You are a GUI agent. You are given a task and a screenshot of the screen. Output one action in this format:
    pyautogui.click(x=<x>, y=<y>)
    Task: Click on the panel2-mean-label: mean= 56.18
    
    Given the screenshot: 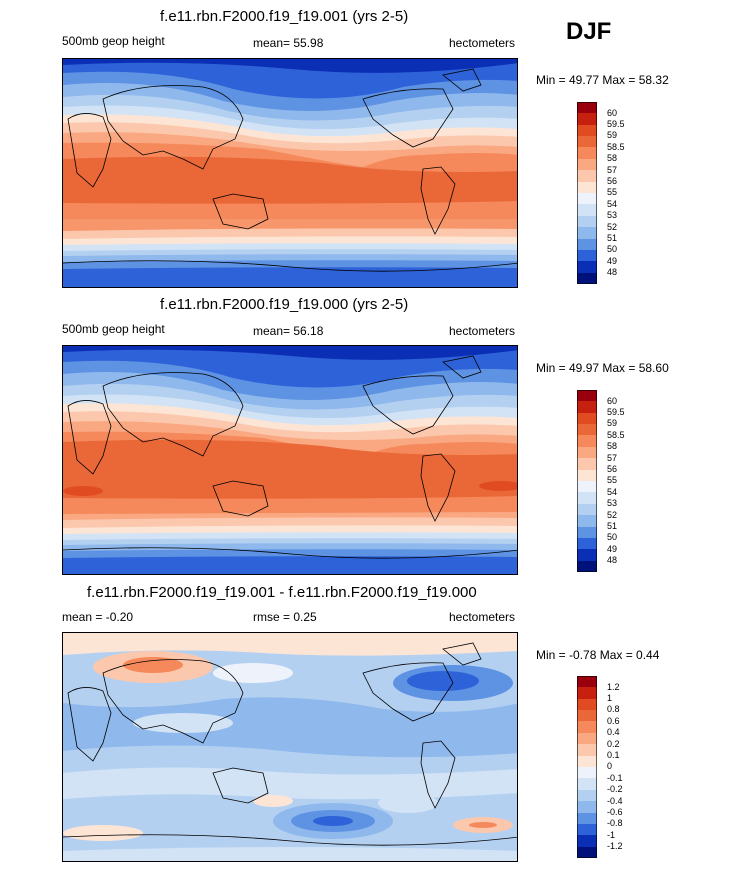 What is the action you would take?
    pyautogui.click(x=288, y=331)
    